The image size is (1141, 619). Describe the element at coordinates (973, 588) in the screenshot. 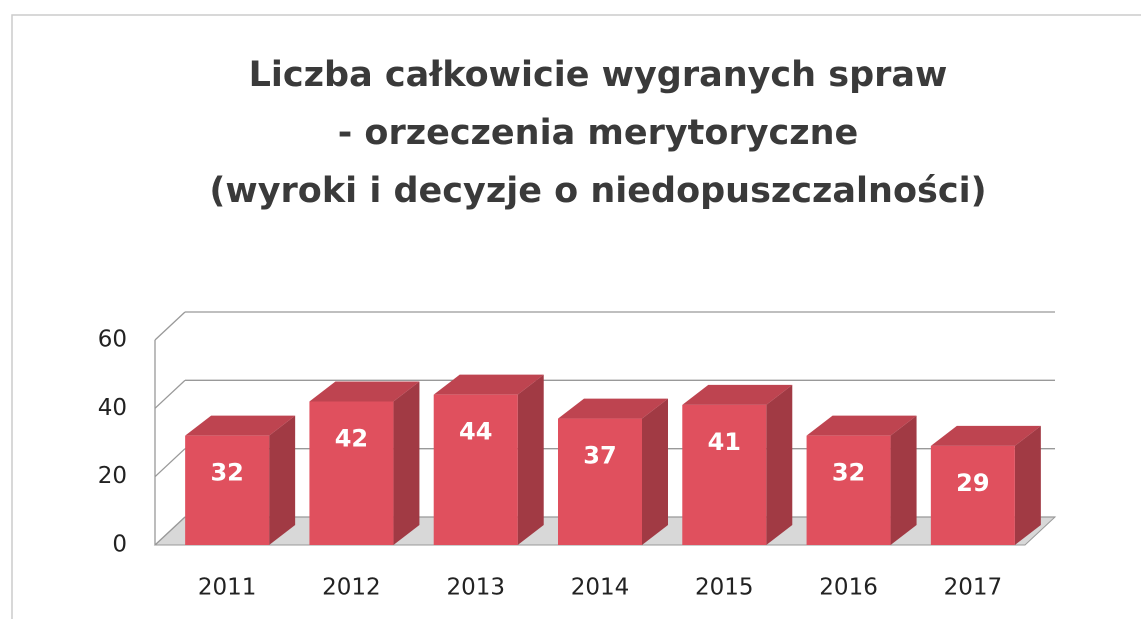

I see `x-tick-label: 2017` at that location.